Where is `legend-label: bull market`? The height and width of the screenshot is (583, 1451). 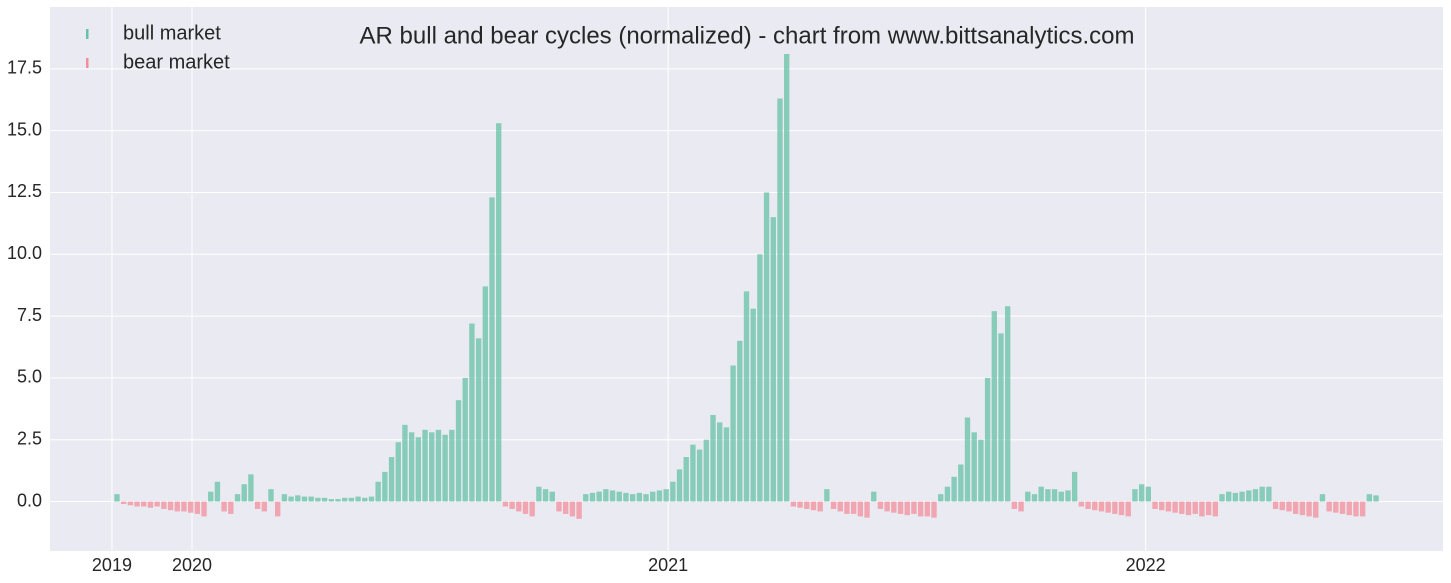
legend-label: bull market is located at coordinates (172, 33).